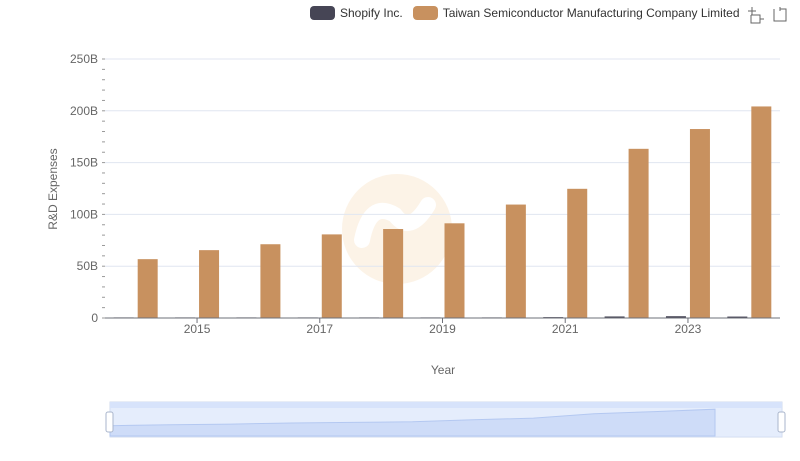 Image resolution: width=800 pixels, height=461 pixels. I want to click on bar-tsmc-2016, so click(270, 281).